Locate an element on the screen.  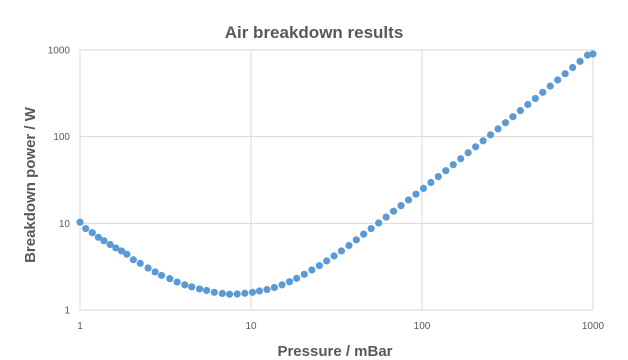
y-tick-label: 1 is located at coordinates (67, 311).